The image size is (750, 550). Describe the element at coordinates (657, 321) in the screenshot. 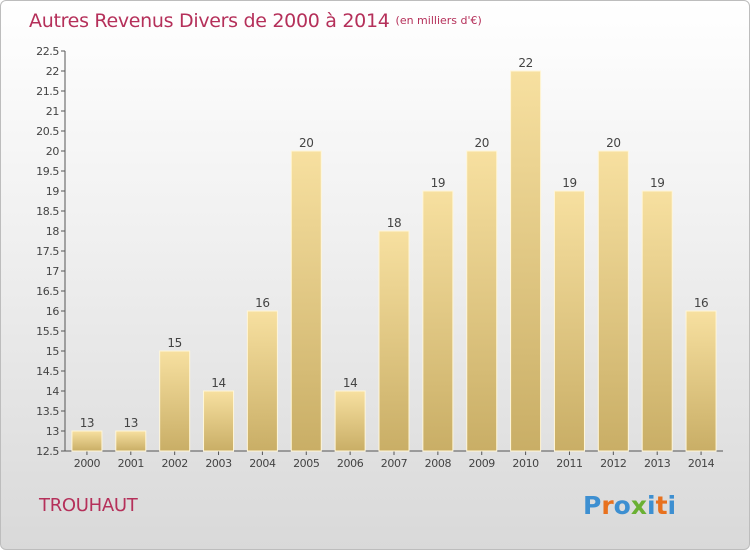

I see `bar-2013` at that location.